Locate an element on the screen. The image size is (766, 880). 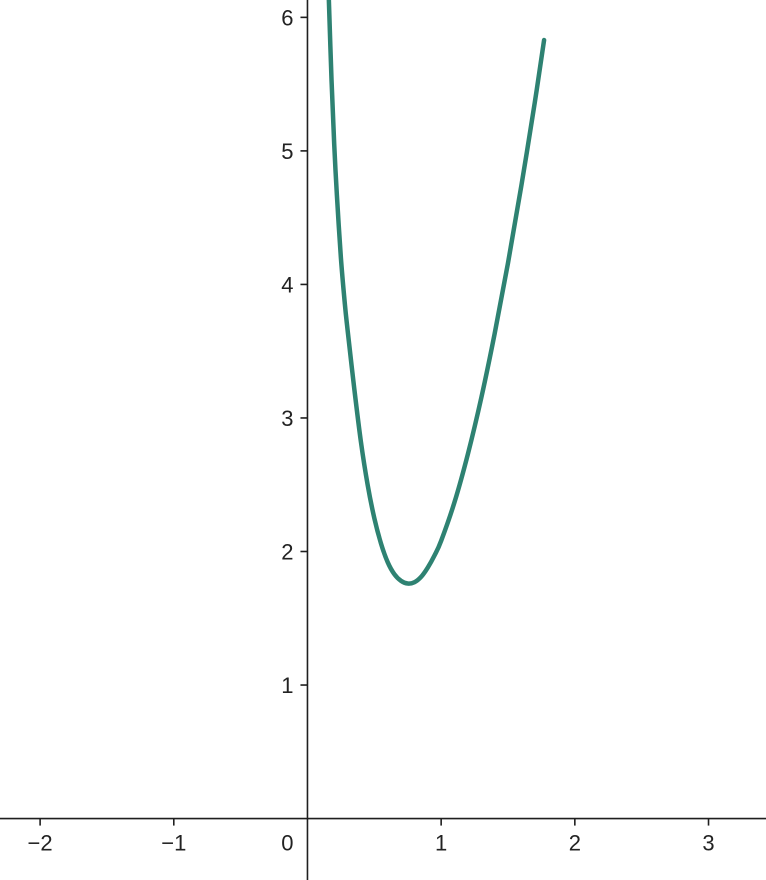
x-tick-label: −2 is located at coordinates (40, 843).